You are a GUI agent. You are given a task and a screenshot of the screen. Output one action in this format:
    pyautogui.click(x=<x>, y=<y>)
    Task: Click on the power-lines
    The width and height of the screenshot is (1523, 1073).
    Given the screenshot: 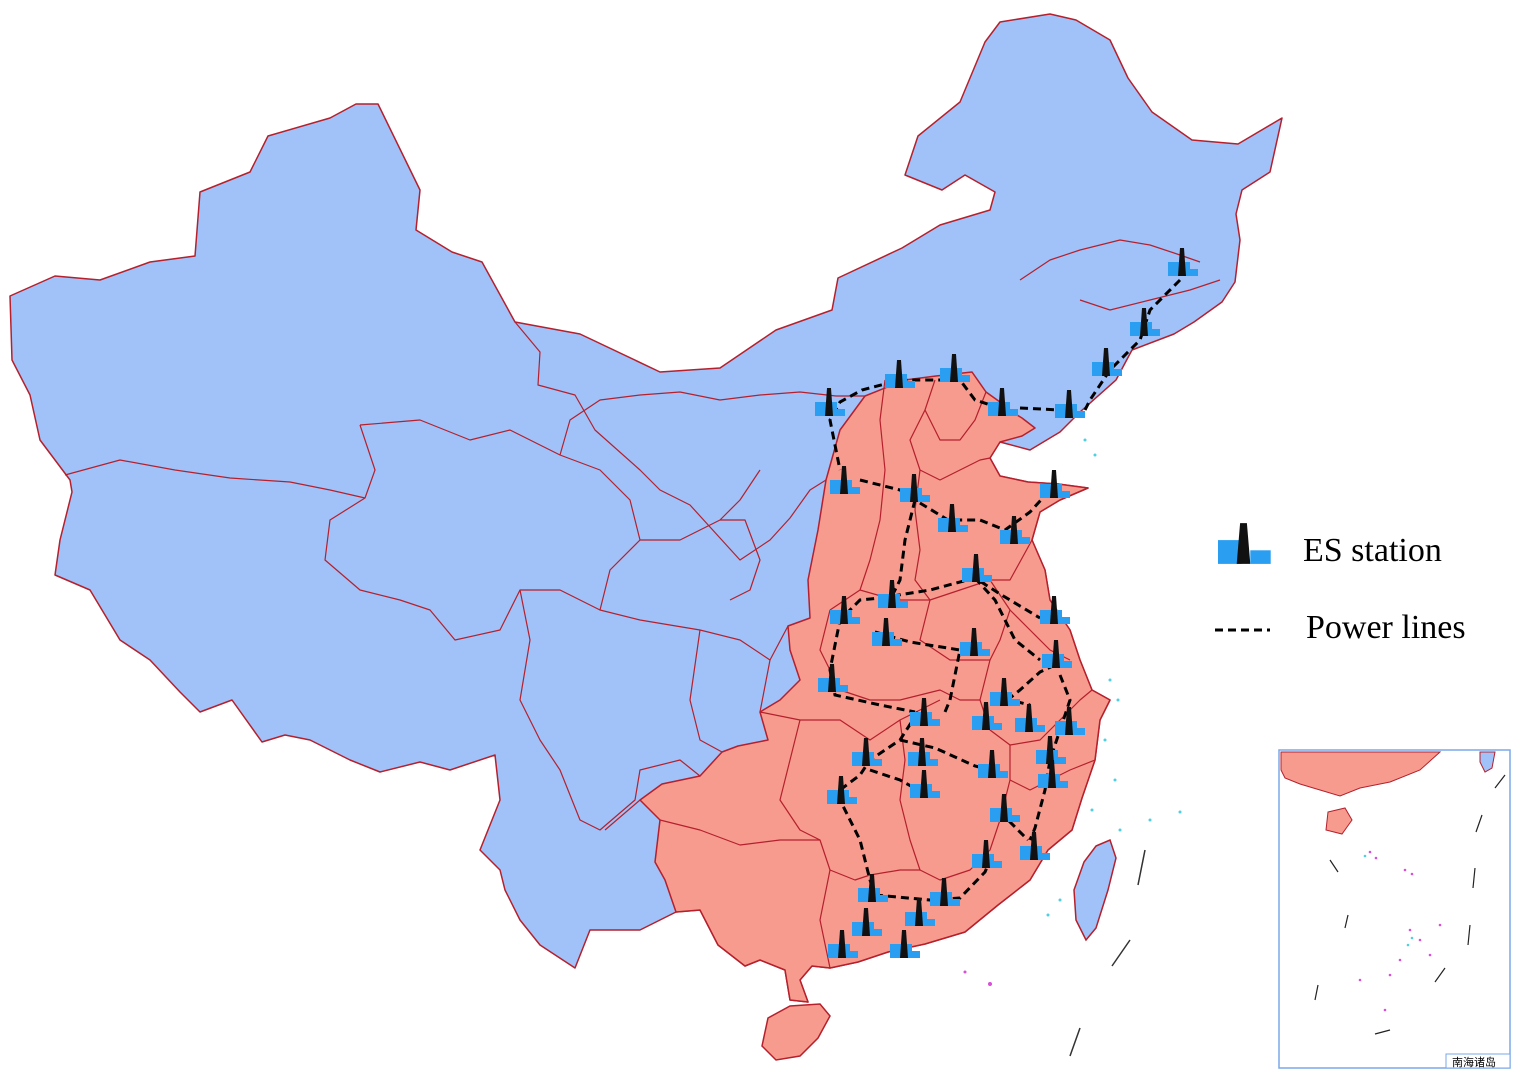 What is the action you would take?
    pyautogui.click(x=1005, y=590)
    